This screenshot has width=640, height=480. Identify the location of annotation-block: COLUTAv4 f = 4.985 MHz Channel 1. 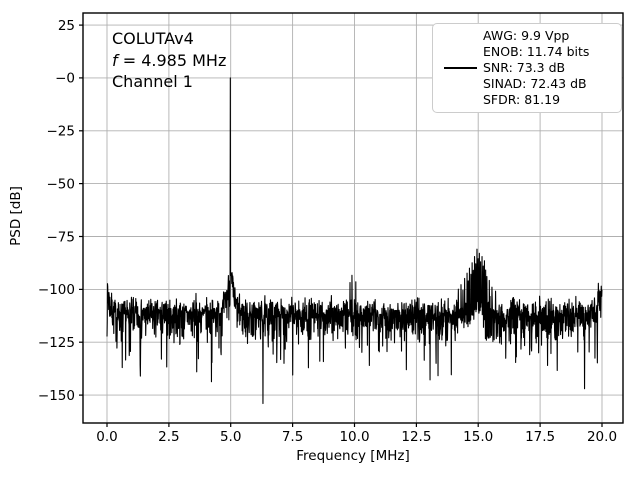
(169, 60).